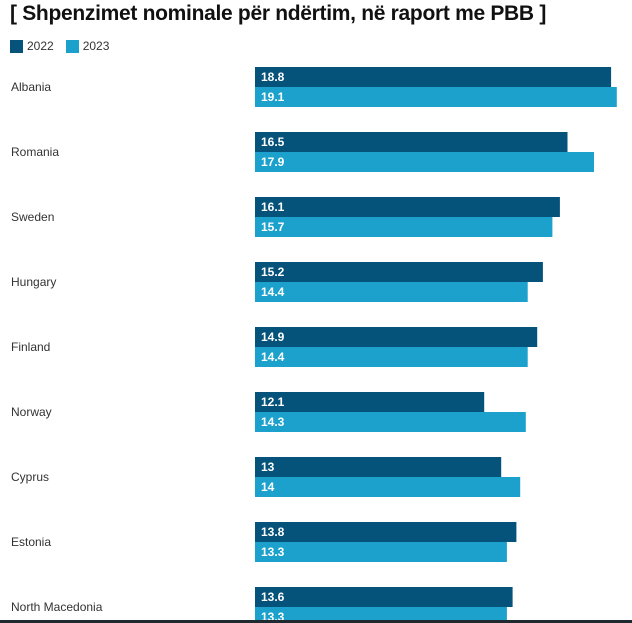 The height and width of the screenshot is (623, 632). I want to click on value-label: 14.3, so click(273, 422).